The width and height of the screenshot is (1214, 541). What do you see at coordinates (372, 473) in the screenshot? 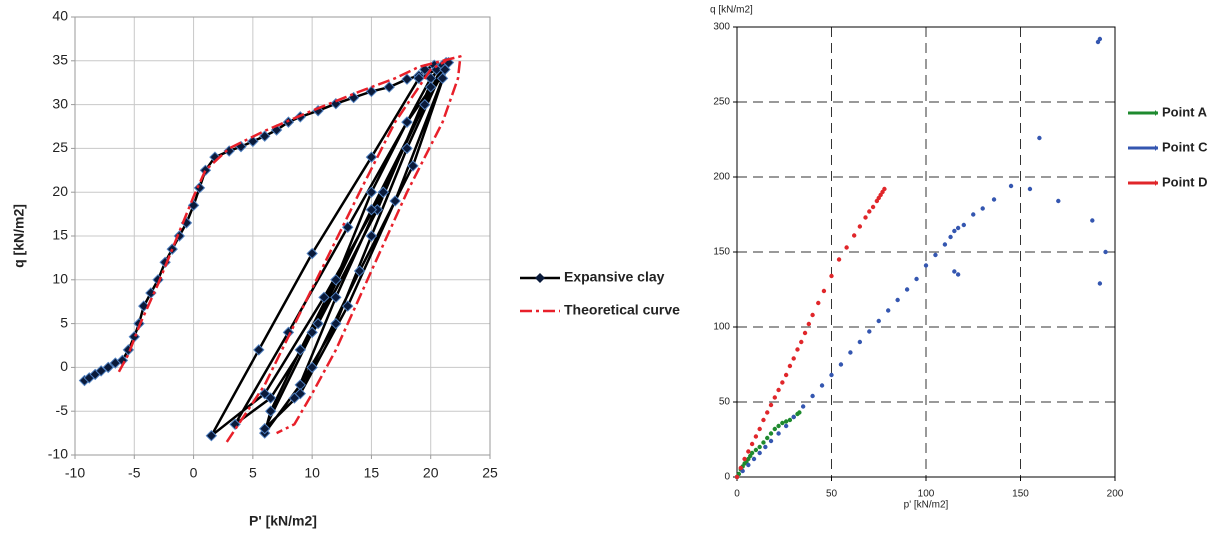
I see `x-tick-label: 15` at bounding box center [372, 473].